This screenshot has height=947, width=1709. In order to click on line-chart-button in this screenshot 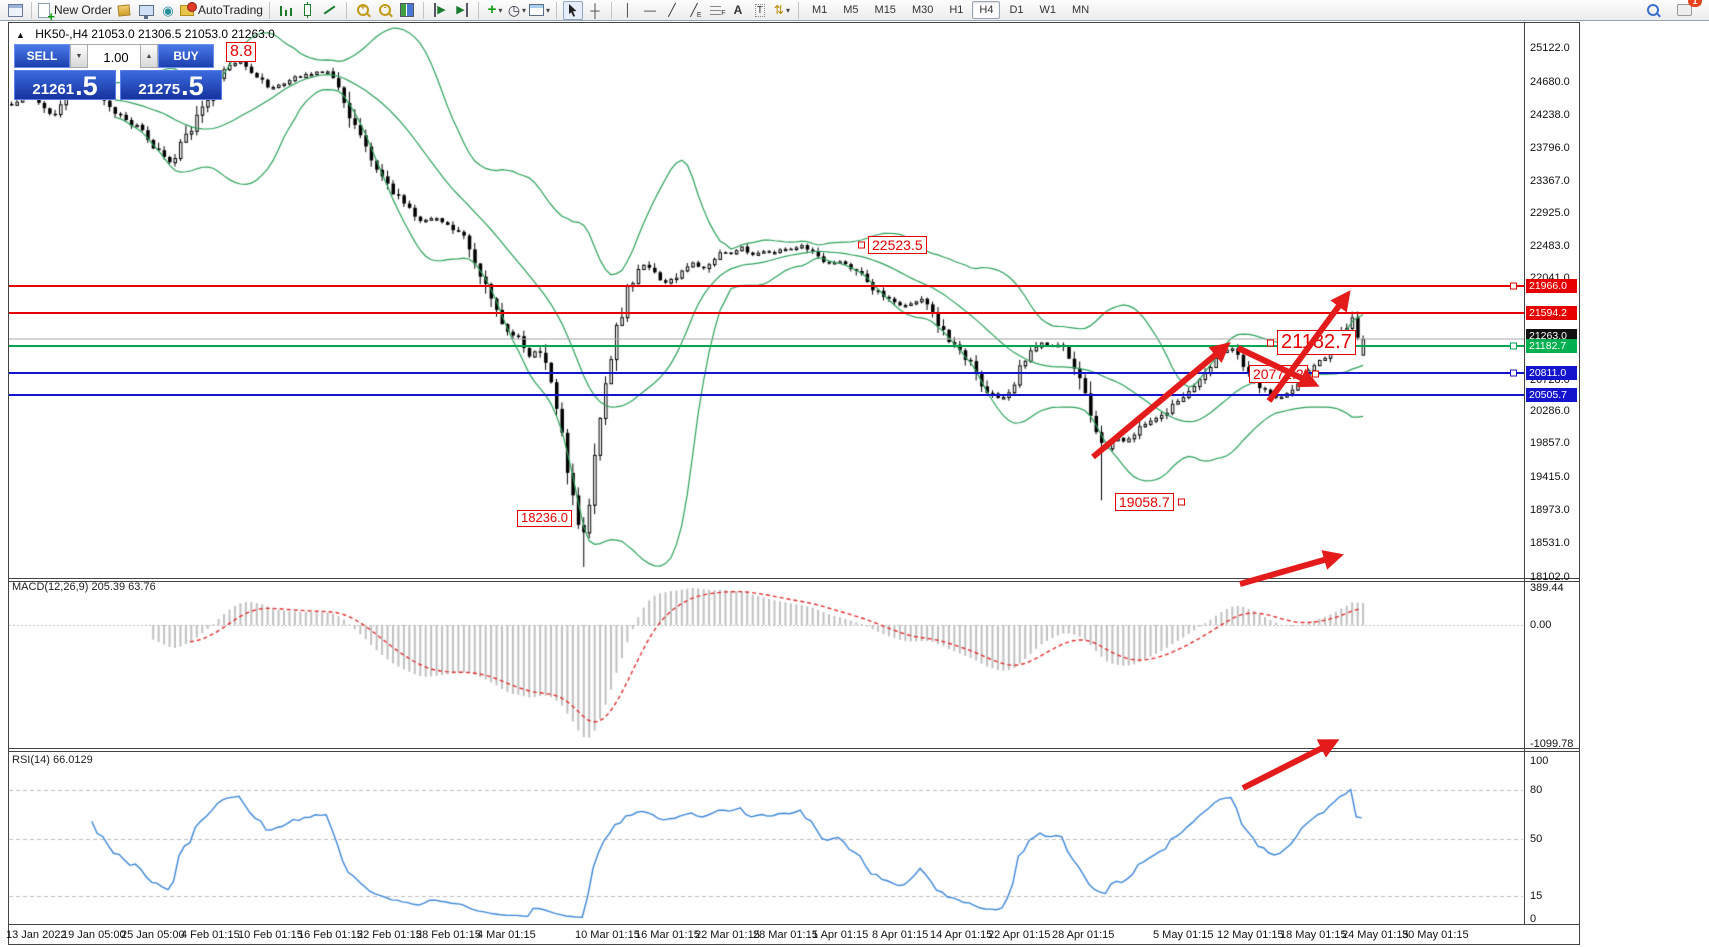, I will do `click(330, 10)`.